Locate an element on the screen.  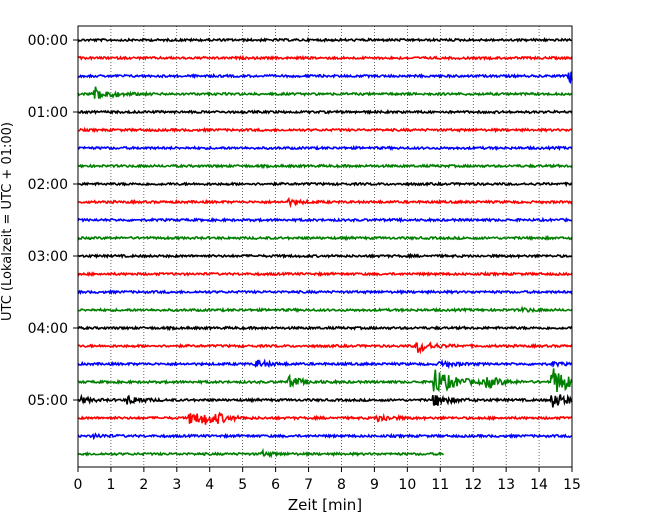
x-tick-label: 6 is located at coordinates (275, 485).